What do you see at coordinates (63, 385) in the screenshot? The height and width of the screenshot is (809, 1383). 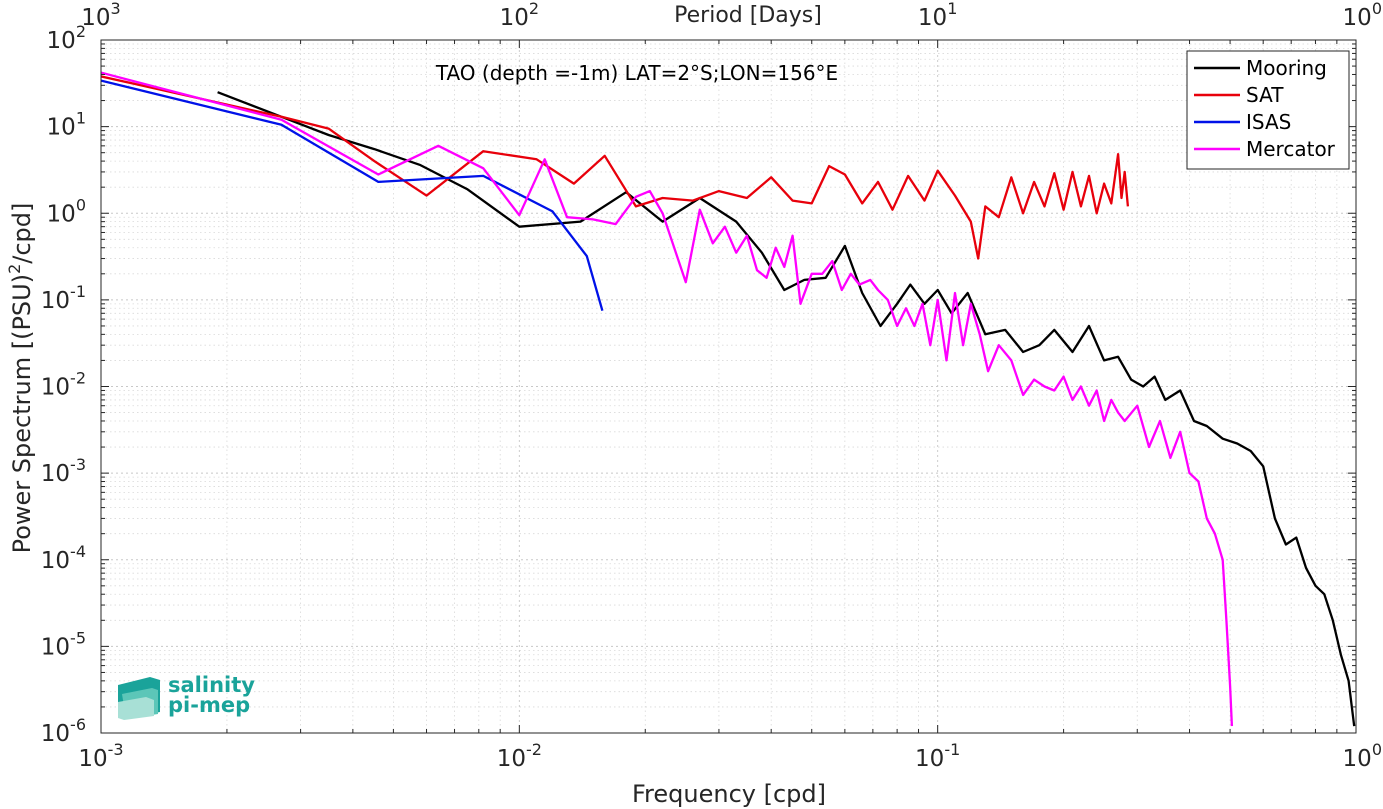 I see `y-tick-label: 10⁻²` at bounding box center [63, 385].